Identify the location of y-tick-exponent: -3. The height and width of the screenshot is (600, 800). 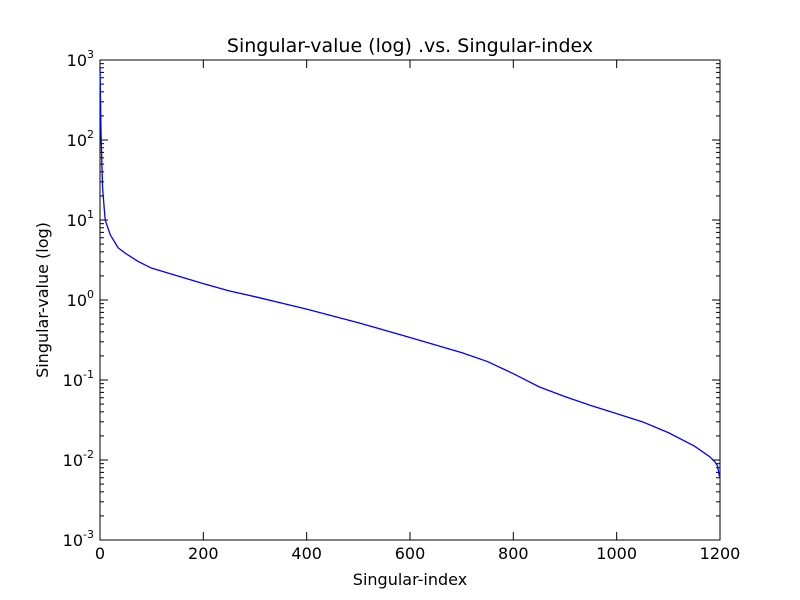
(88, 534).